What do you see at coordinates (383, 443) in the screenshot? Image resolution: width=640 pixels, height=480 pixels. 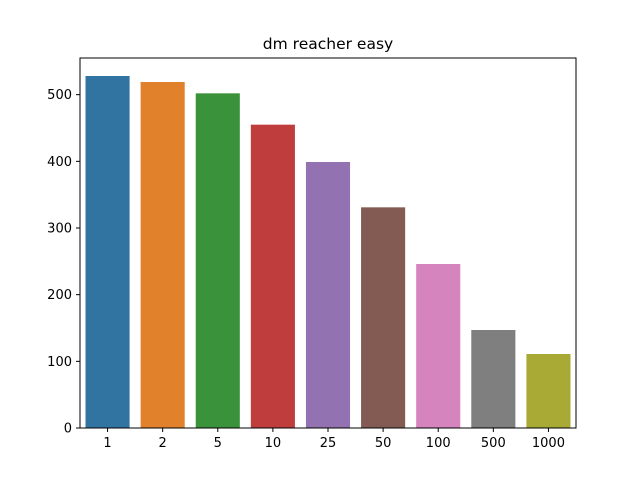 I see `x-tick-label: 50` at bounding box center [383, 443].